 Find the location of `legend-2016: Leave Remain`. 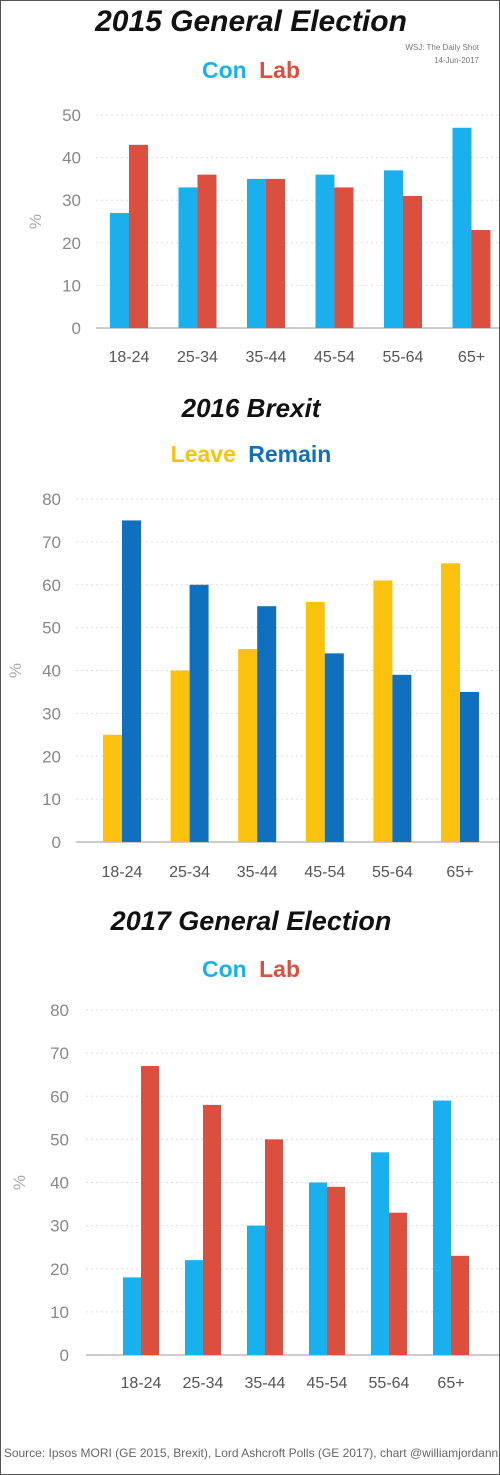

legend-2016: Leave Remain is located at coordinates (250, 454).